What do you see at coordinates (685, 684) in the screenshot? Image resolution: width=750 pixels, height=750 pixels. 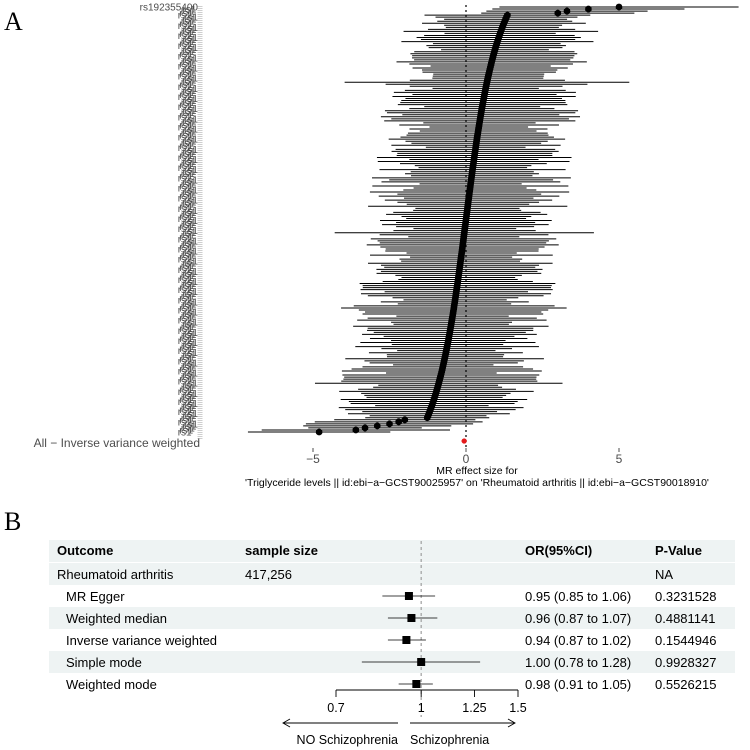 I see `row-p-value: 0.5526215` at bounding box center [685, 684].